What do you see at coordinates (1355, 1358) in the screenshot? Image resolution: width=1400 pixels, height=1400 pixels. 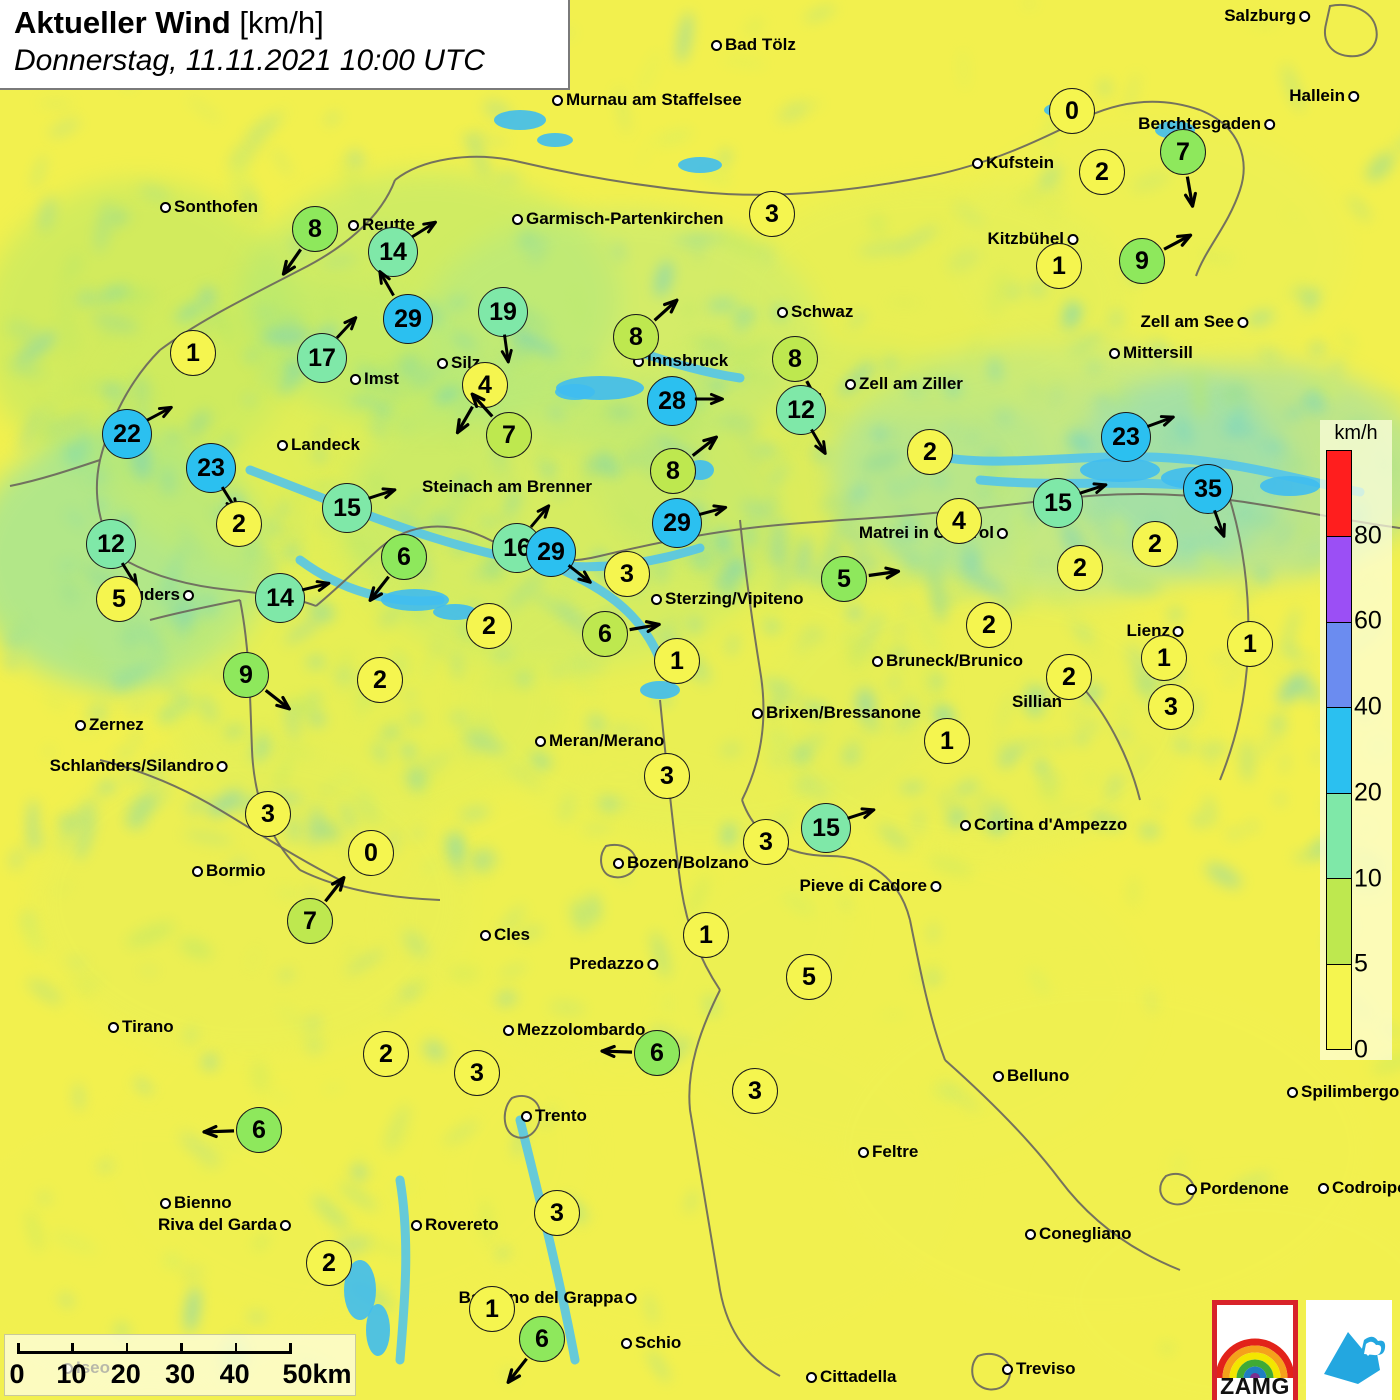 I see `mountain-cloud-icon` at bounding box center [1355, 1358].